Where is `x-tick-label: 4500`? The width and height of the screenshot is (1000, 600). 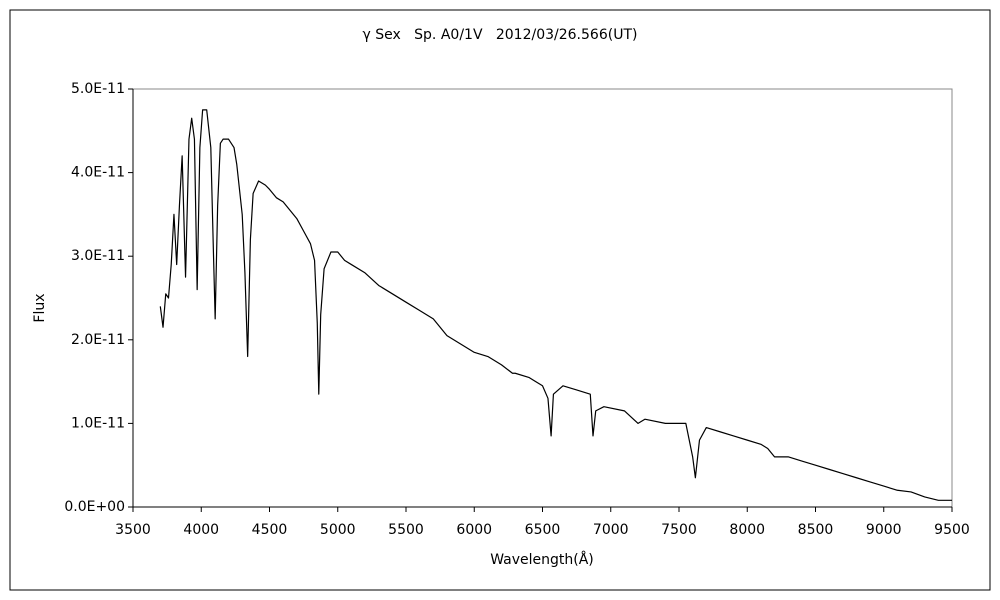
x-tick-label: 4500 is located at coordinates (270, 530).